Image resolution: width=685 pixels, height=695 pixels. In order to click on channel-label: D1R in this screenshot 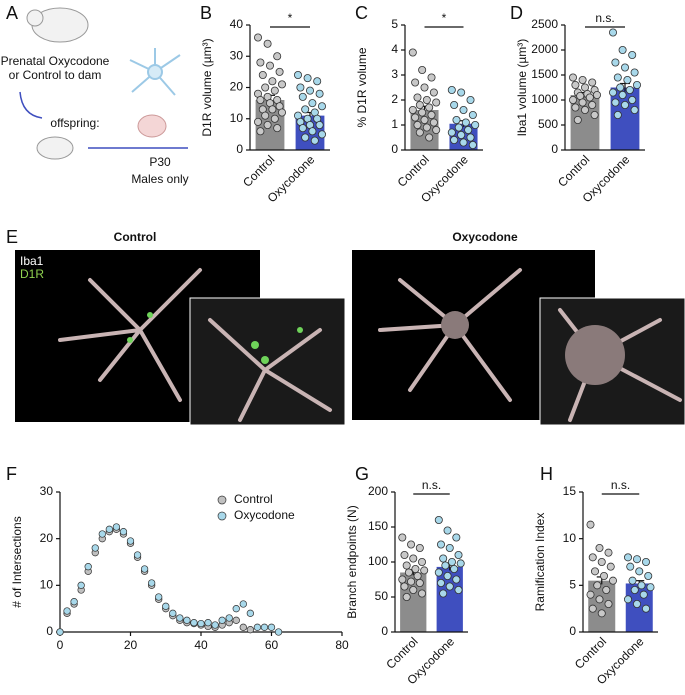, I will do `click(32, 274)`.